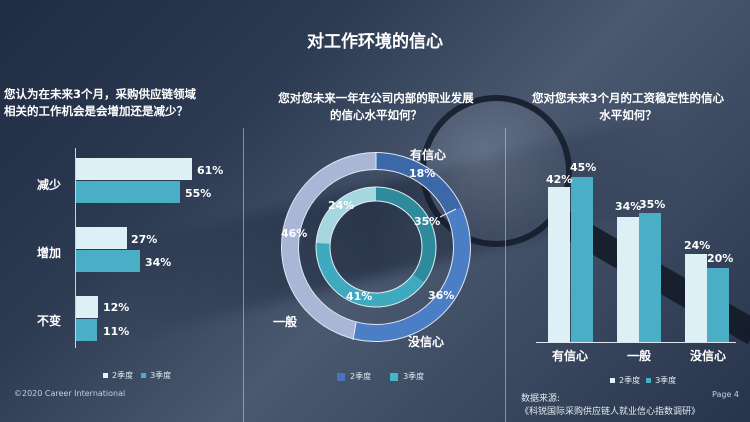  I want to click on bar-q3-neutral, so click(650, 277).